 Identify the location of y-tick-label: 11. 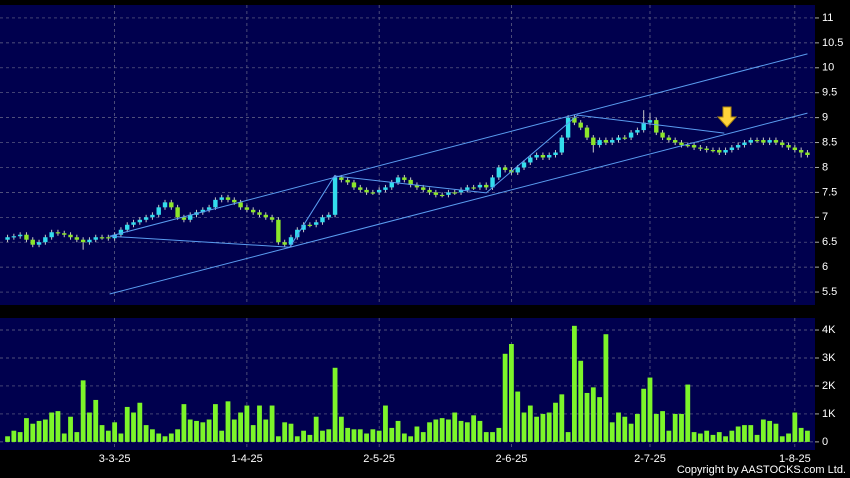
(827, 18).